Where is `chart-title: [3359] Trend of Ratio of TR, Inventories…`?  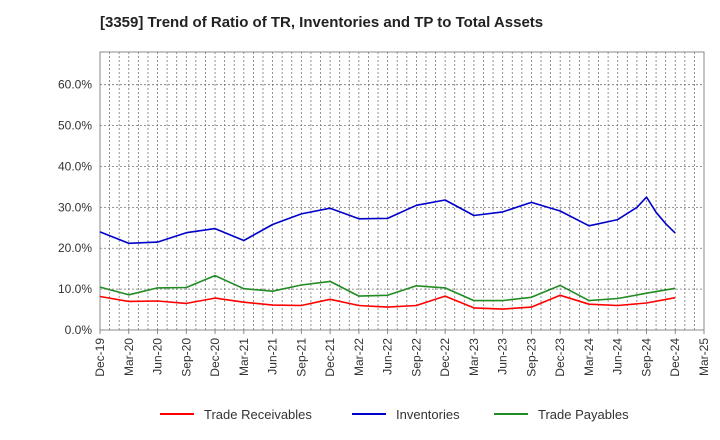 chart-title: [3359] Trend of Ratio of TR, Inventories… is located at coordinates (322, 22).